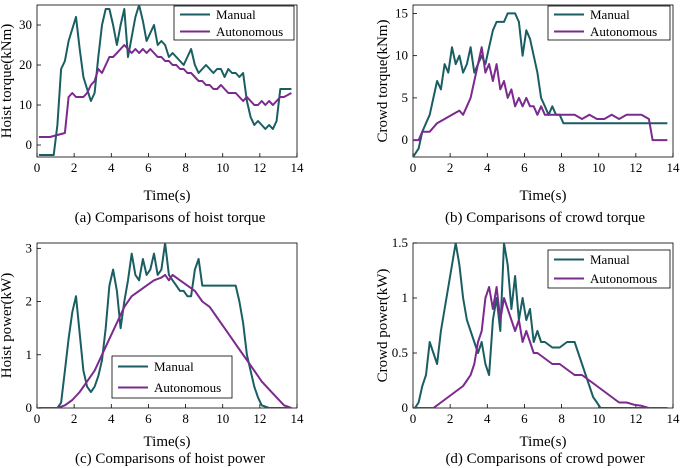 This screenshot has height=468, width=685. I want to click on y-axis-label: Crowd torque(kNm), so click(383, 81).